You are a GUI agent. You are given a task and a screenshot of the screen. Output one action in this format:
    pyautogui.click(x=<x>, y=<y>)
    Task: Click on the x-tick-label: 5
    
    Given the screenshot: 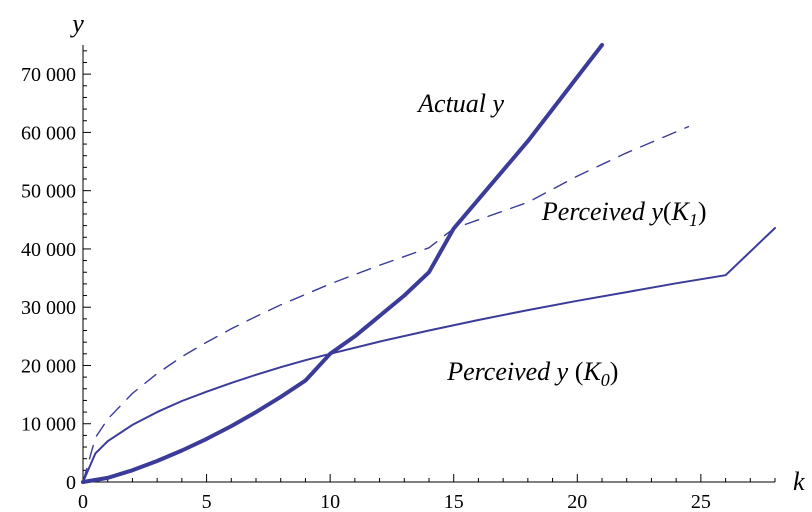 What is the action you would take?
    pyautogui.click(x=207, y=501)
    